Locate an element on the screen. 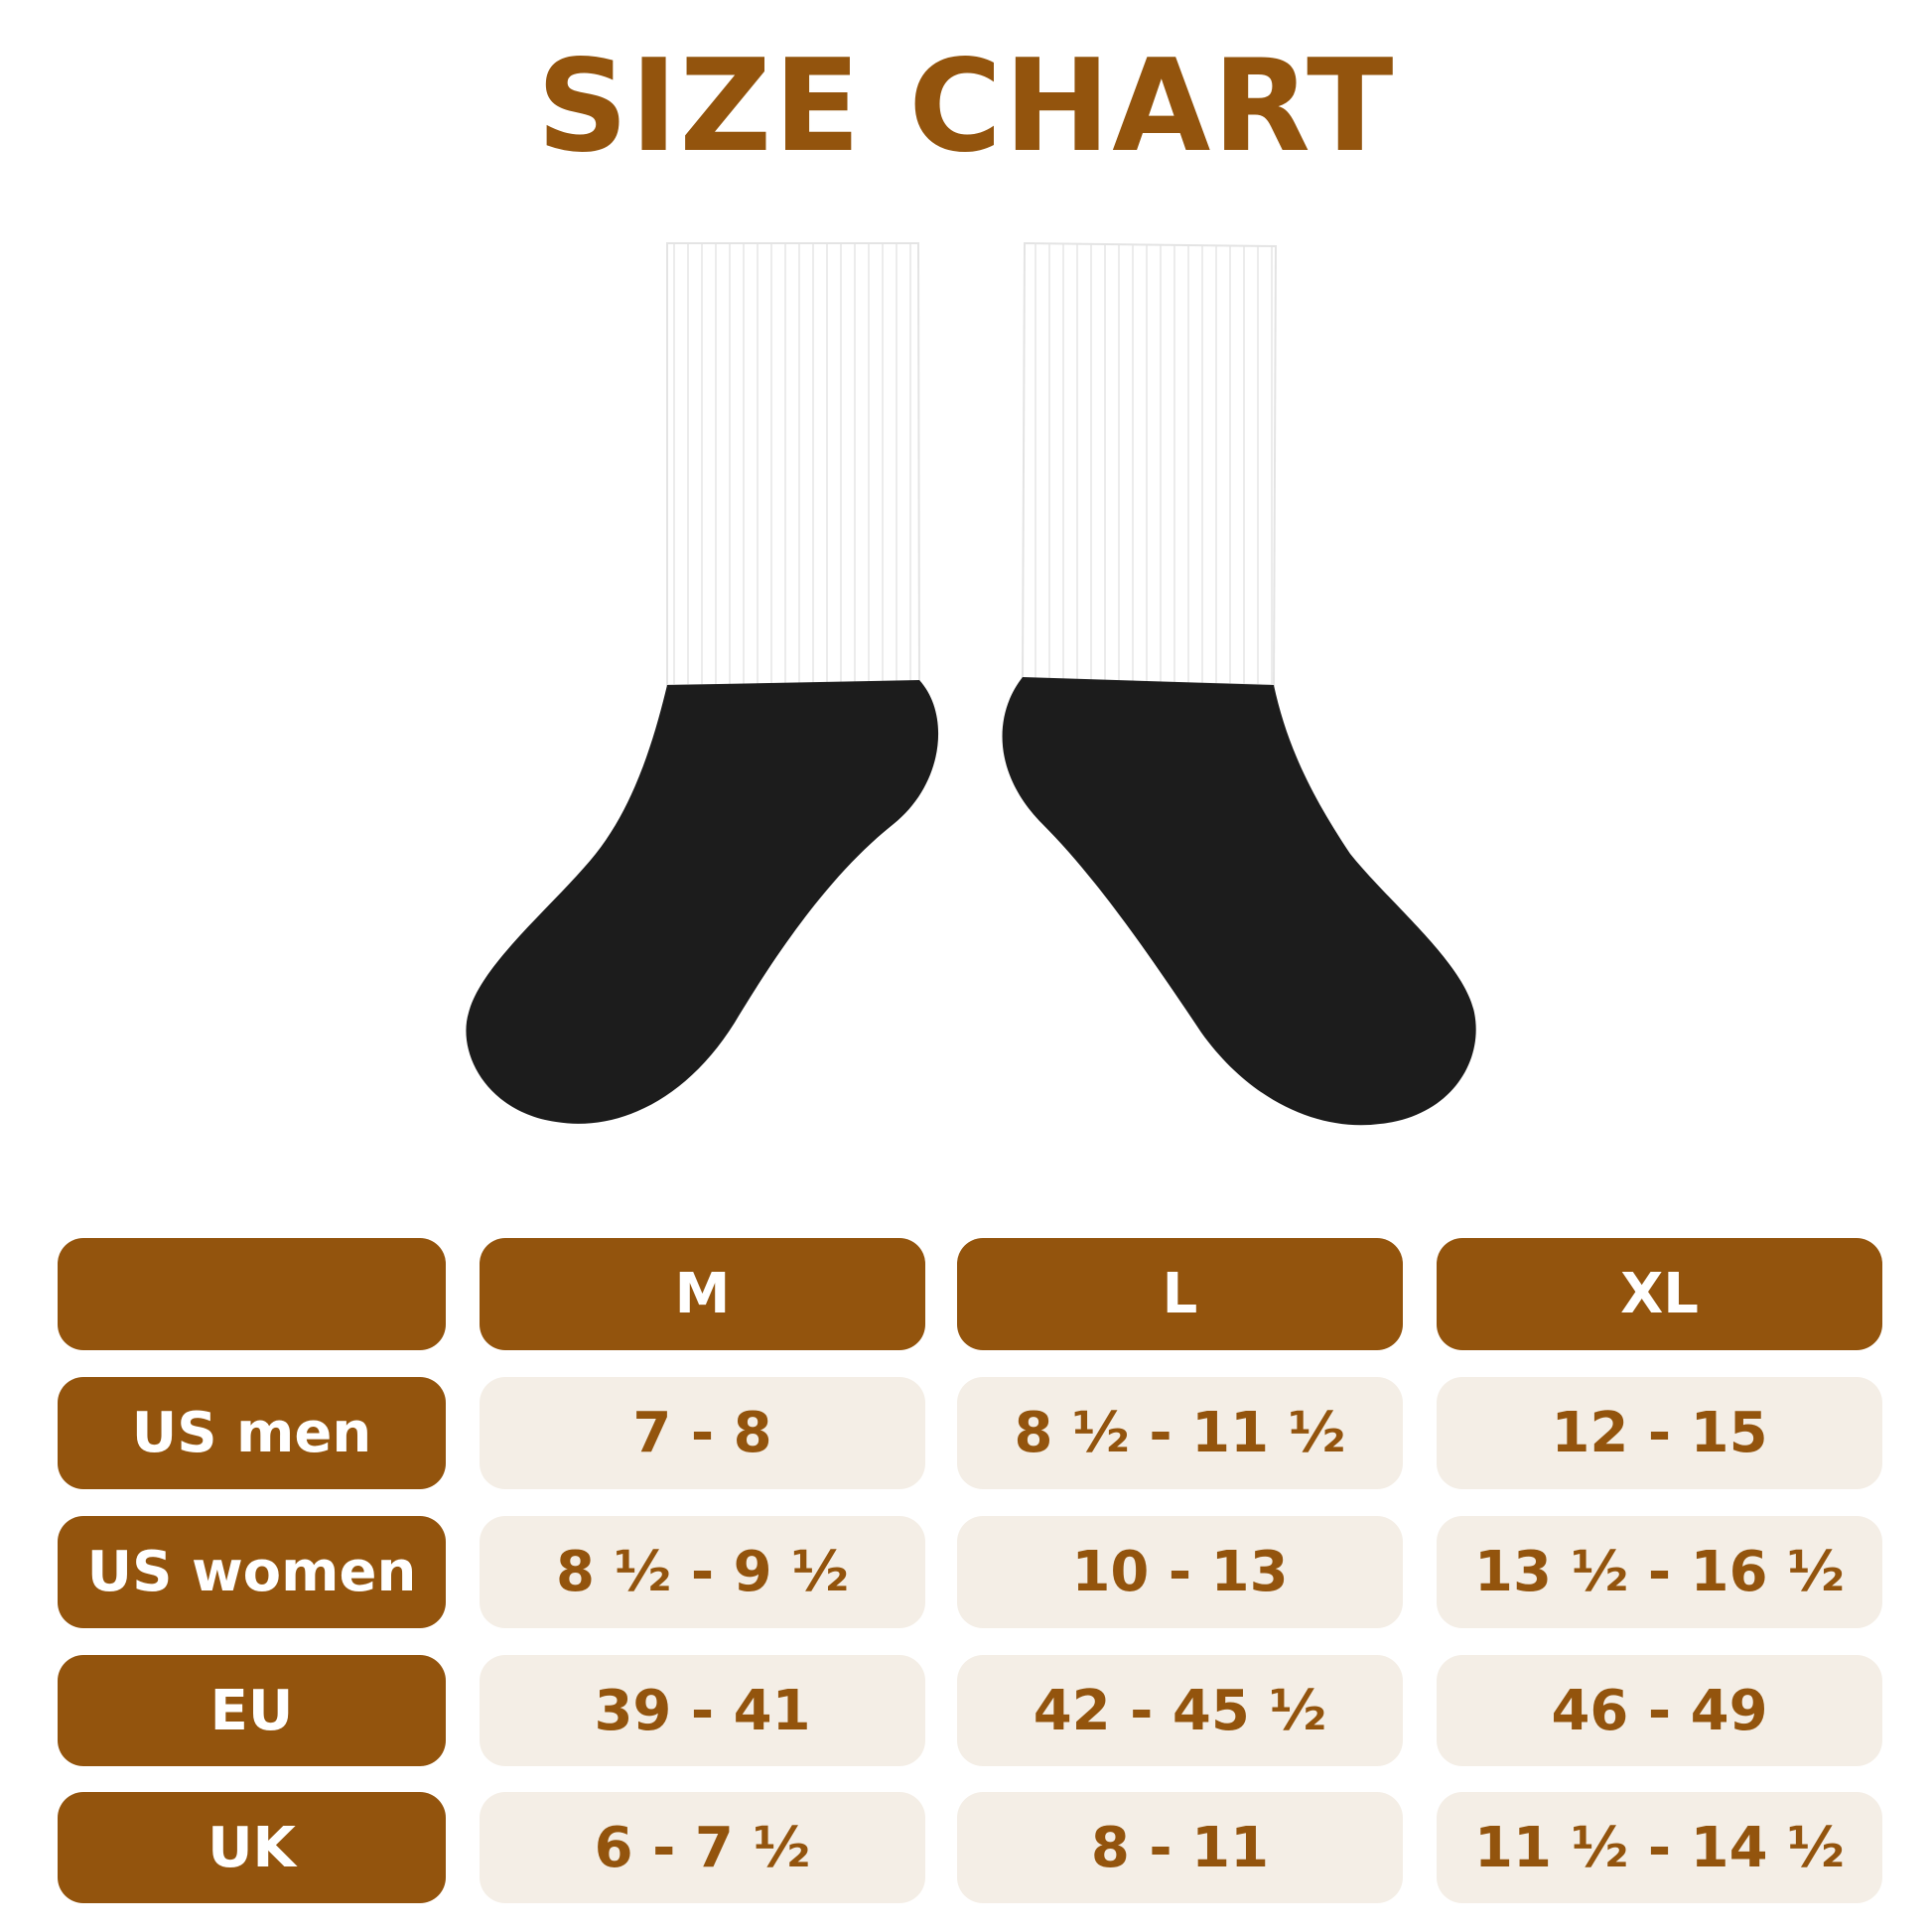  size-cell: 8 ½ - 9 ½ is located at coordinates (703, 1572).